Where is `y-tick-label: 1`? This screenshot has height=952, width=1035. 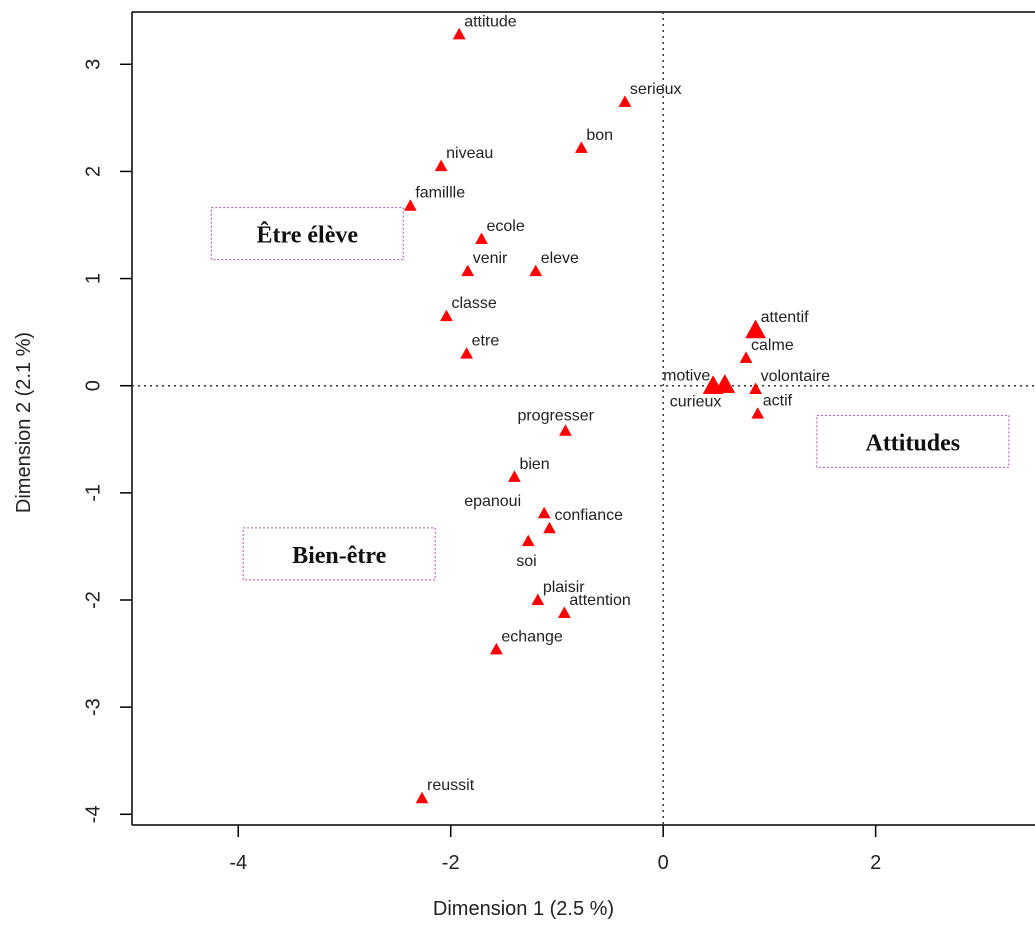
y-tick-label: 1 is located at coordinates (93, 278).